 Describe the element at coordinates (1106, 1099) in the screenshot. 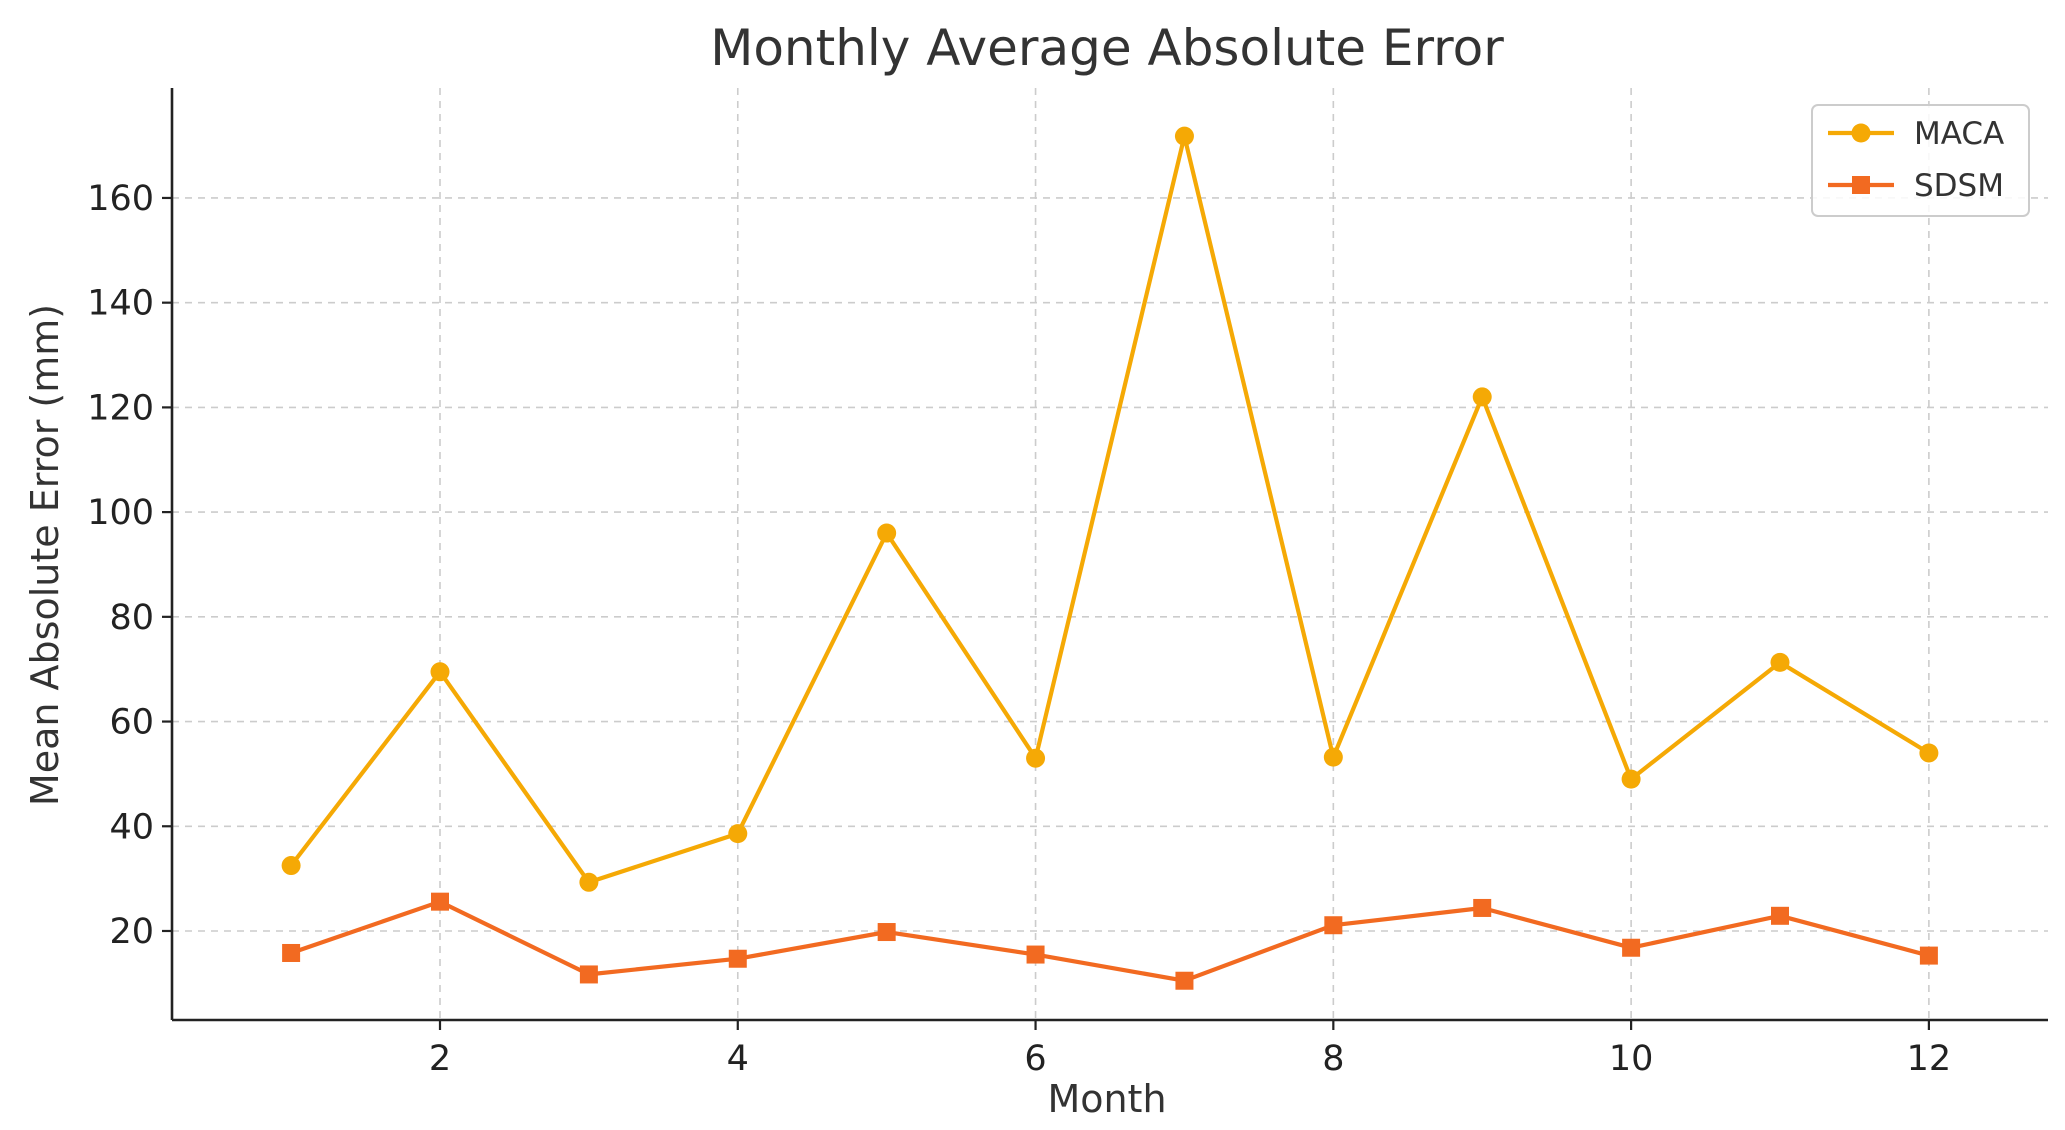

I see `x-axis-label: Month` at that location.